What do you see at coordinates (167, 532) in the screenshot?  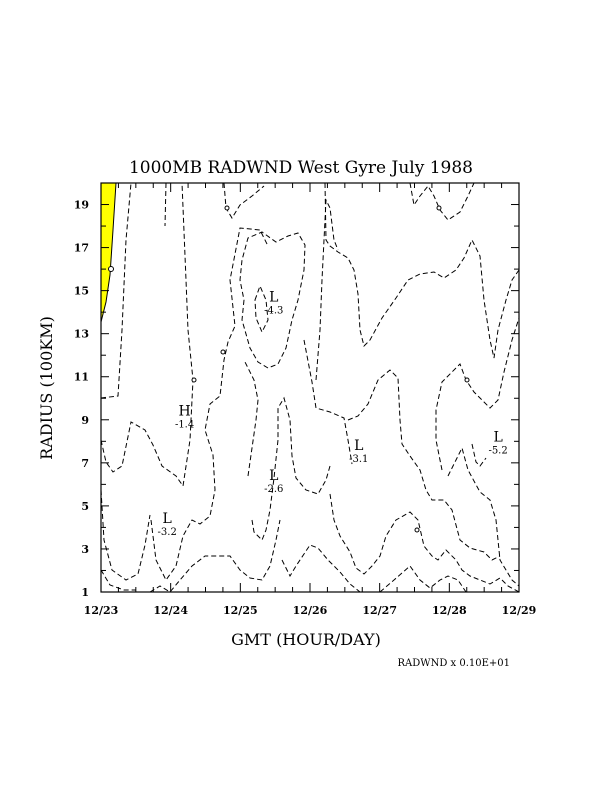 I see `extremum-value: -3.2` at bounding box center [167, 532].